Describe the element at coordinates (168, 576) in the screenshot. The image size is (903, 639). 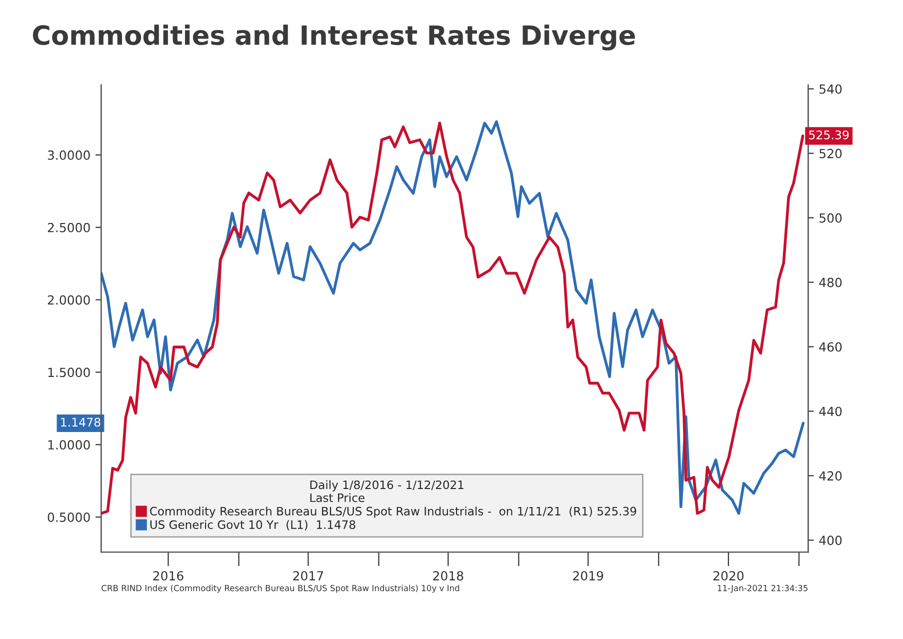
I see `x-tick-label: 2016` at that location.